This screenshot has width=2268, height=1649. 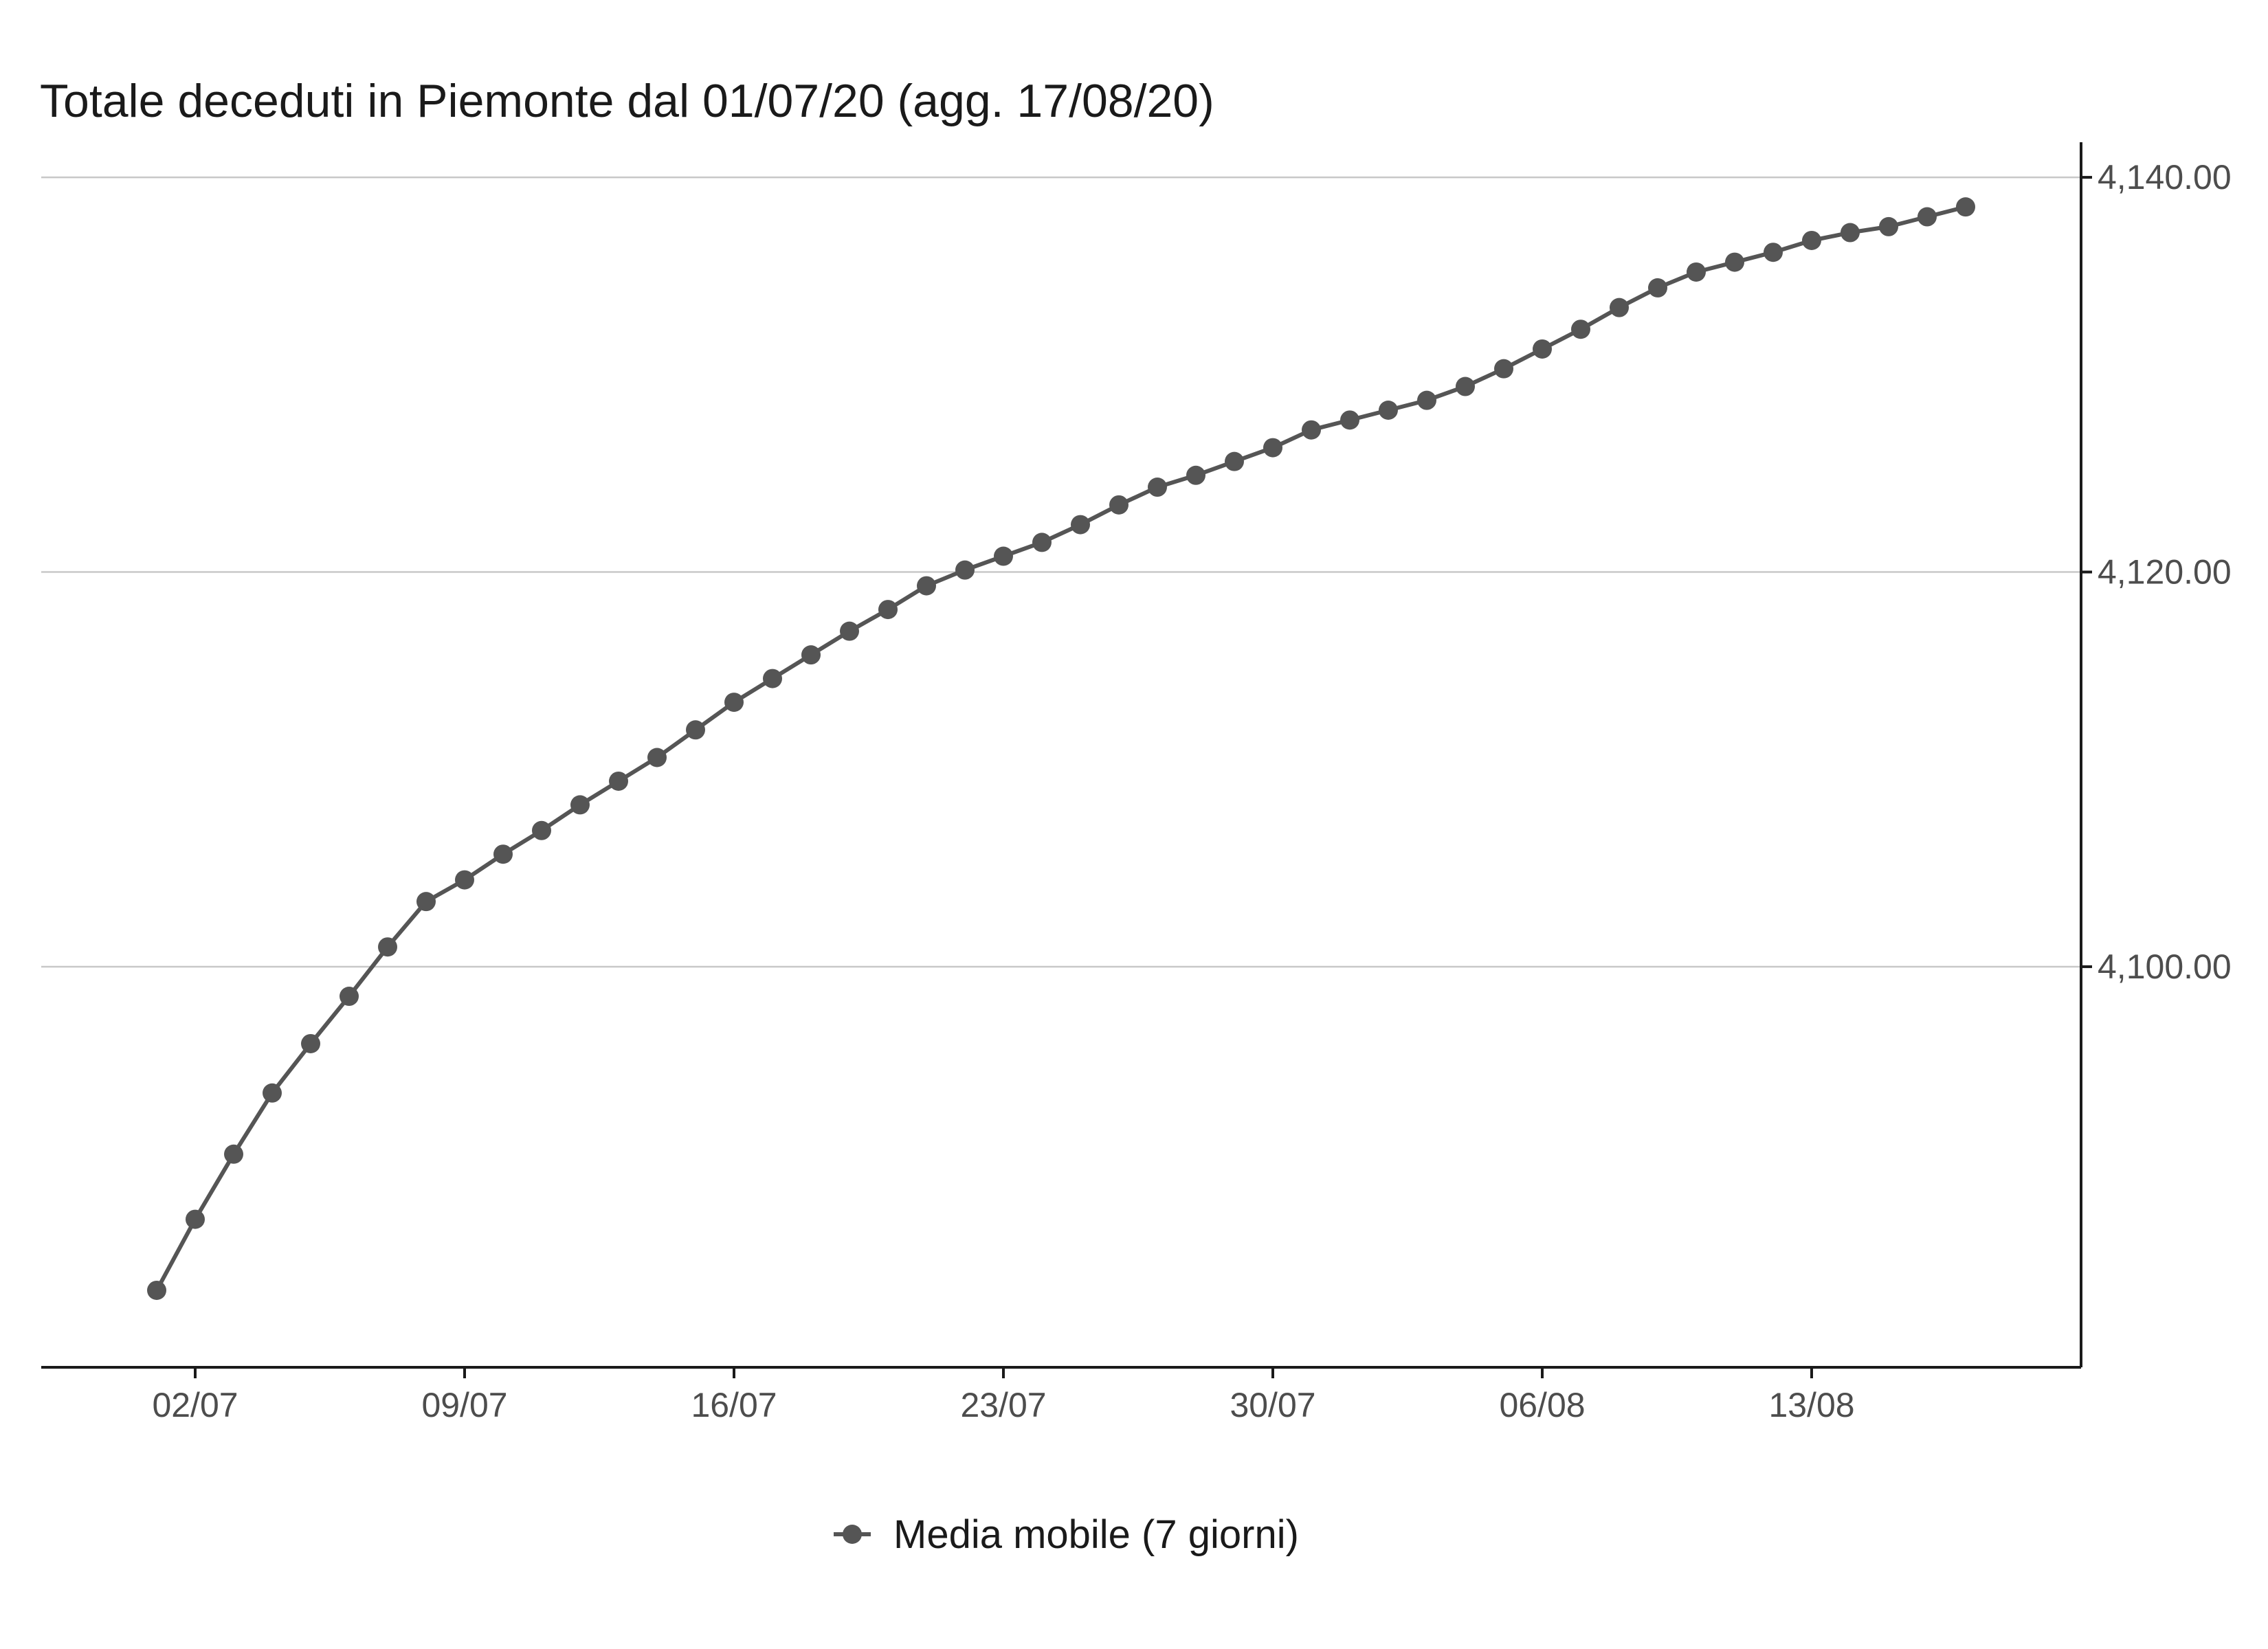 What do you see at coordinates (1096, 1534) in the screenshot?
I see `legend-label: Media mobile (7 giorni)` at bounding box center [1096, 1534].